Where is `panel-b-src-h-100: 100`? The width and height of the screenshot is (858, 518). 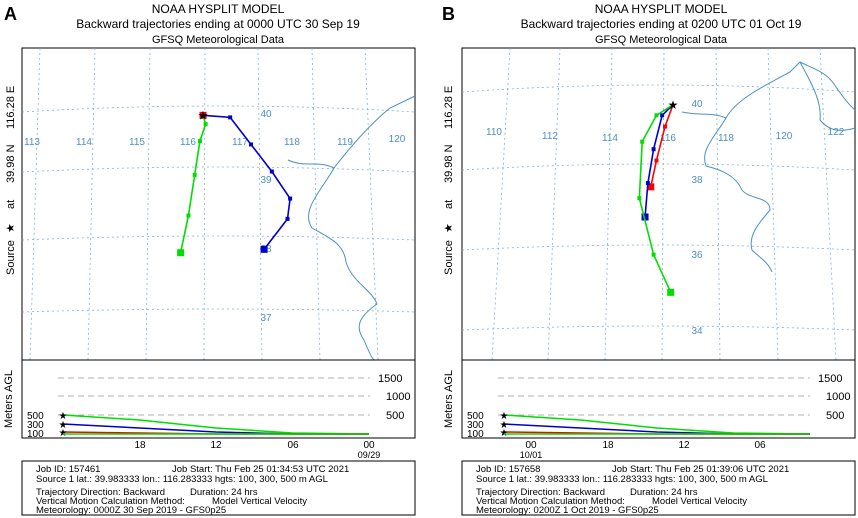
panel-b-src-h-100: 100 is located at coordinates (475, 434).